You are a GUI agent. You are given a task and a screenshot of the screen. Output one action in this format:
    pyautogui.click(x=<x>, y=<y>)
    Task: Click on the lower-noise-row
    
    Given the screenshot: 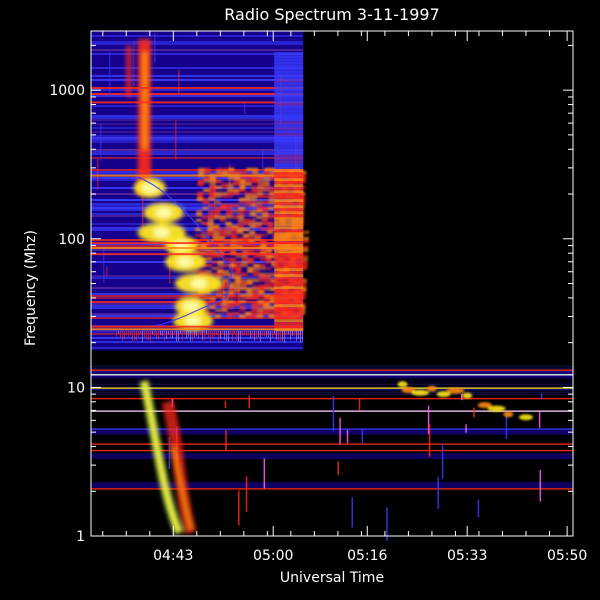 What is the action you would take?
    pyautogui.click(x=332, y=376)
    